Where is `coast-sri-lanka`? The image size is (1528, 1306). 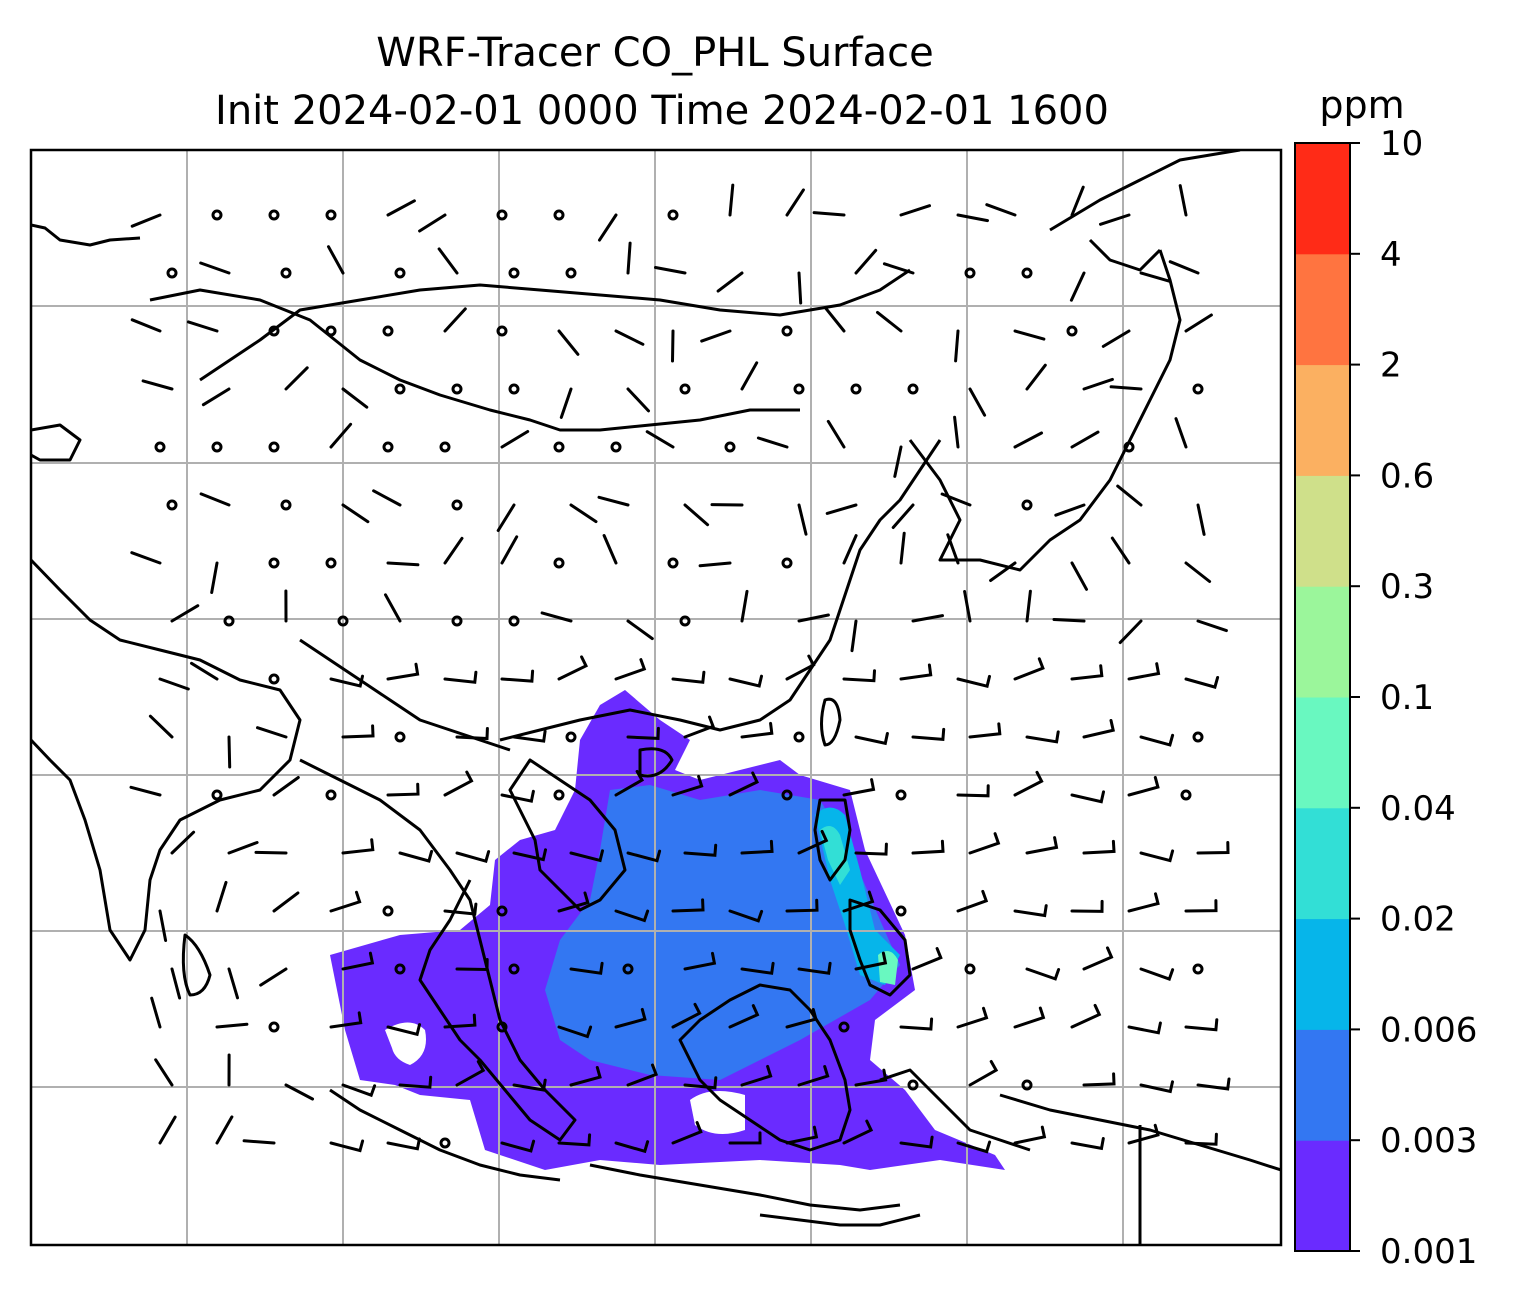 coast-sri-lanka is located at coordinates (196, 965).